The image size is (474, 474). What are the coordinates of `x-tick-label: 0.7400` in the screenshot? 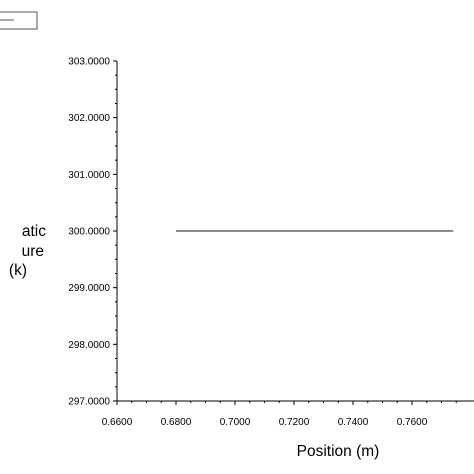 It's located at (353, 422).